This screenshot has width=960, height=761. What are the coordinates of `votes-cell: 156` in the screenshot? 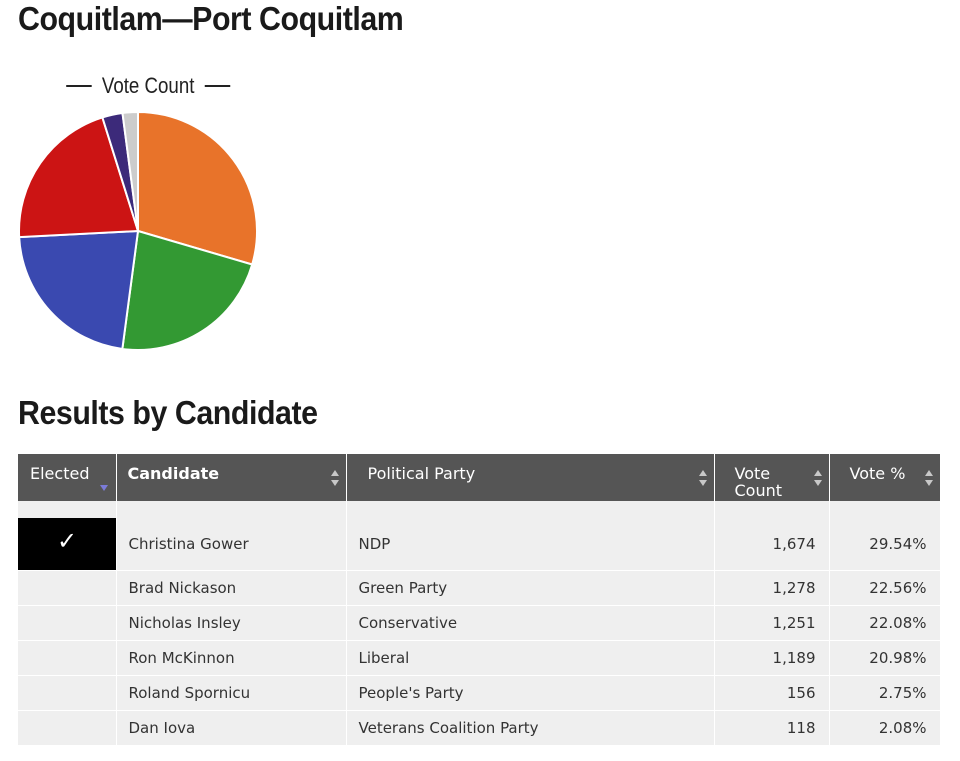 It's located at (772, 693).